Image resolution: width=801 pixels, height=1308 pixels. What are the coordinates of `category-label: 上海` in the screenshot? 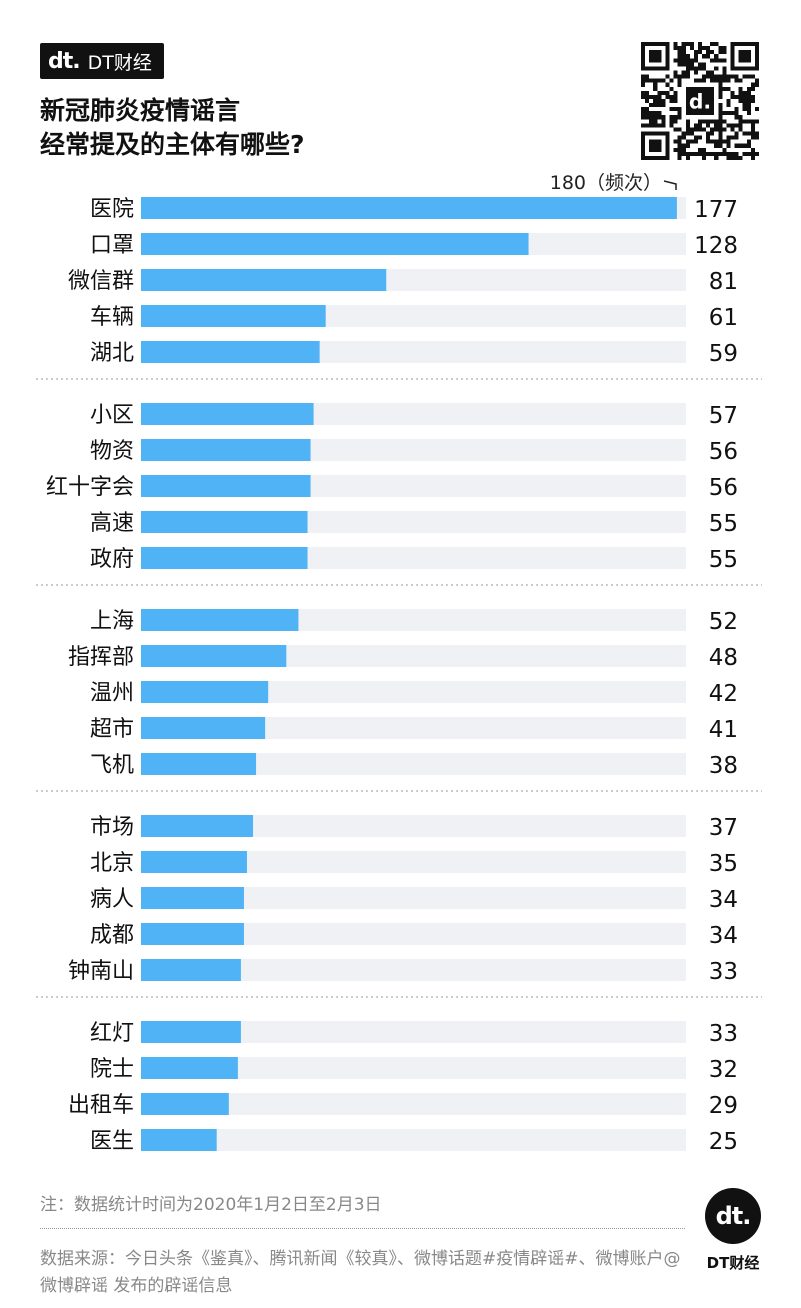 It's located at (112, 621).